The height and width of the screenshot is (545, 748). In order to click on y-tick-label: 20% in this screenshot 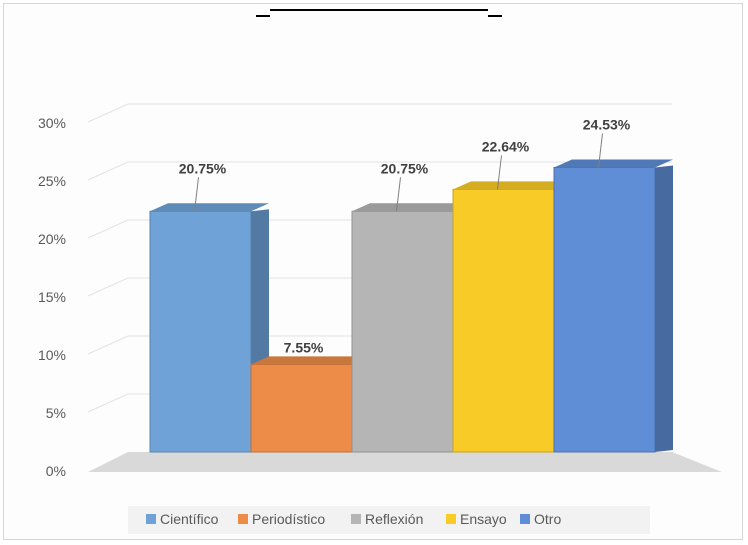, I will do `click(52, 239)`.